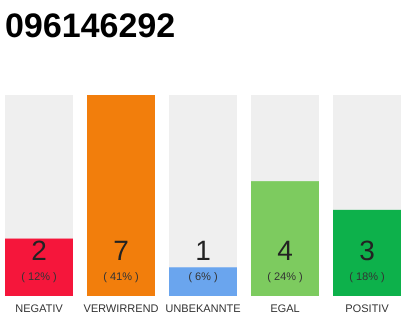 This screenshot has width=410, height=320. I want to click on data-label: 1, so click(203, 250).